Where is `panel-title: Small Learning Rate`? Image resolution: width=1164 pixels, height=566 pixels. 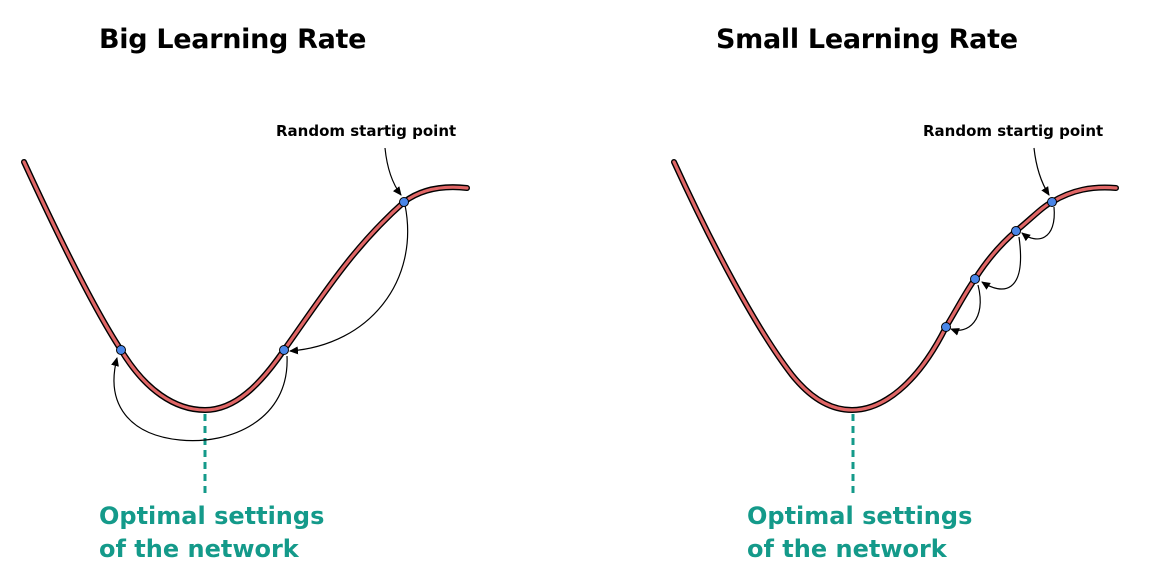 panel-title: Small Learning Rate is located at coordinates (867, 39).